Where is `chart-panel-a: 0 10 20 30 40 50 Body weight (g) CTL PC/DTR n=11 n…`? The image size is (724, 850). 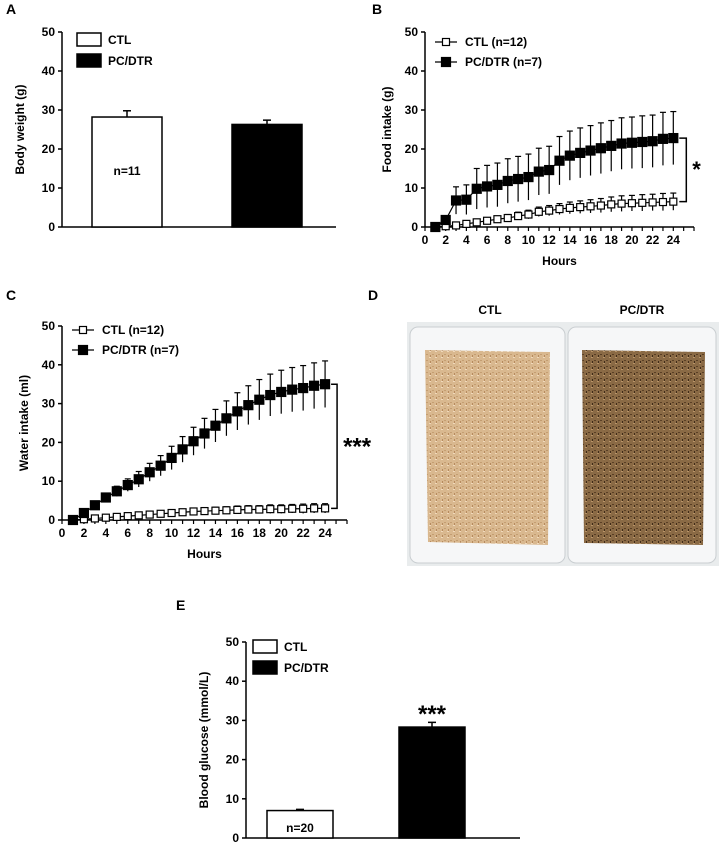 chart-panel-a: 0 10 20 30 40 50 Body weight (g) CTL PC/DTR n=11 n… is located at coordinates (174, 129).